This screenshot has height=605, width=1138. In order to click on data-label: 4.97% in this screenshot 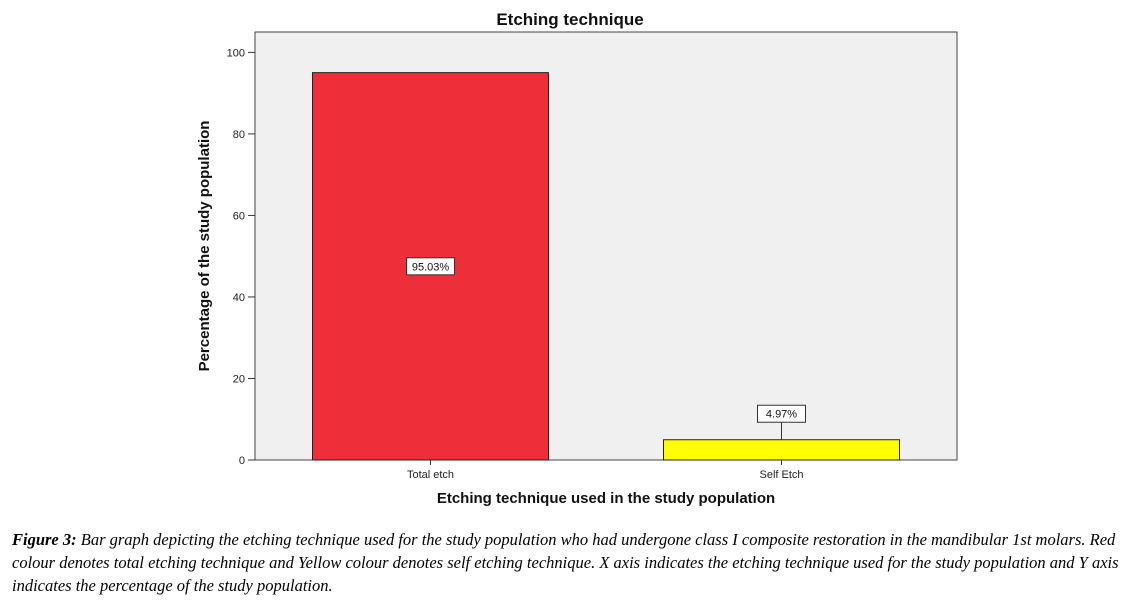, I will do `click(781, 415)`.